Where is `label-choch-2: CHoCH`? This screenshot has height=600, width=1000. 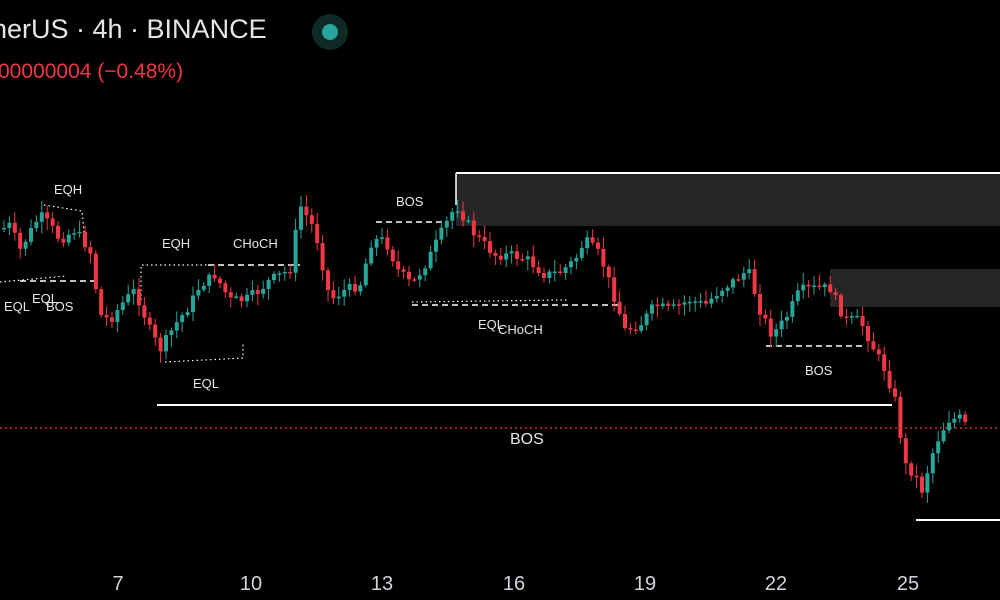
label-choch-2: CHoCH is located at coordinates (520, 329).